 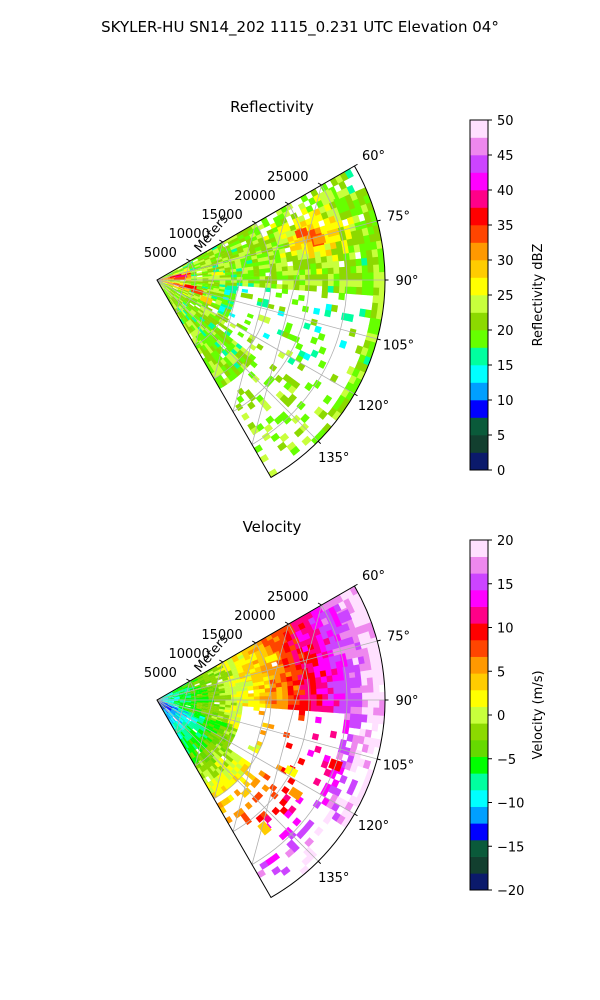 I want to click on sample-cell, so click(x=296, y=793).